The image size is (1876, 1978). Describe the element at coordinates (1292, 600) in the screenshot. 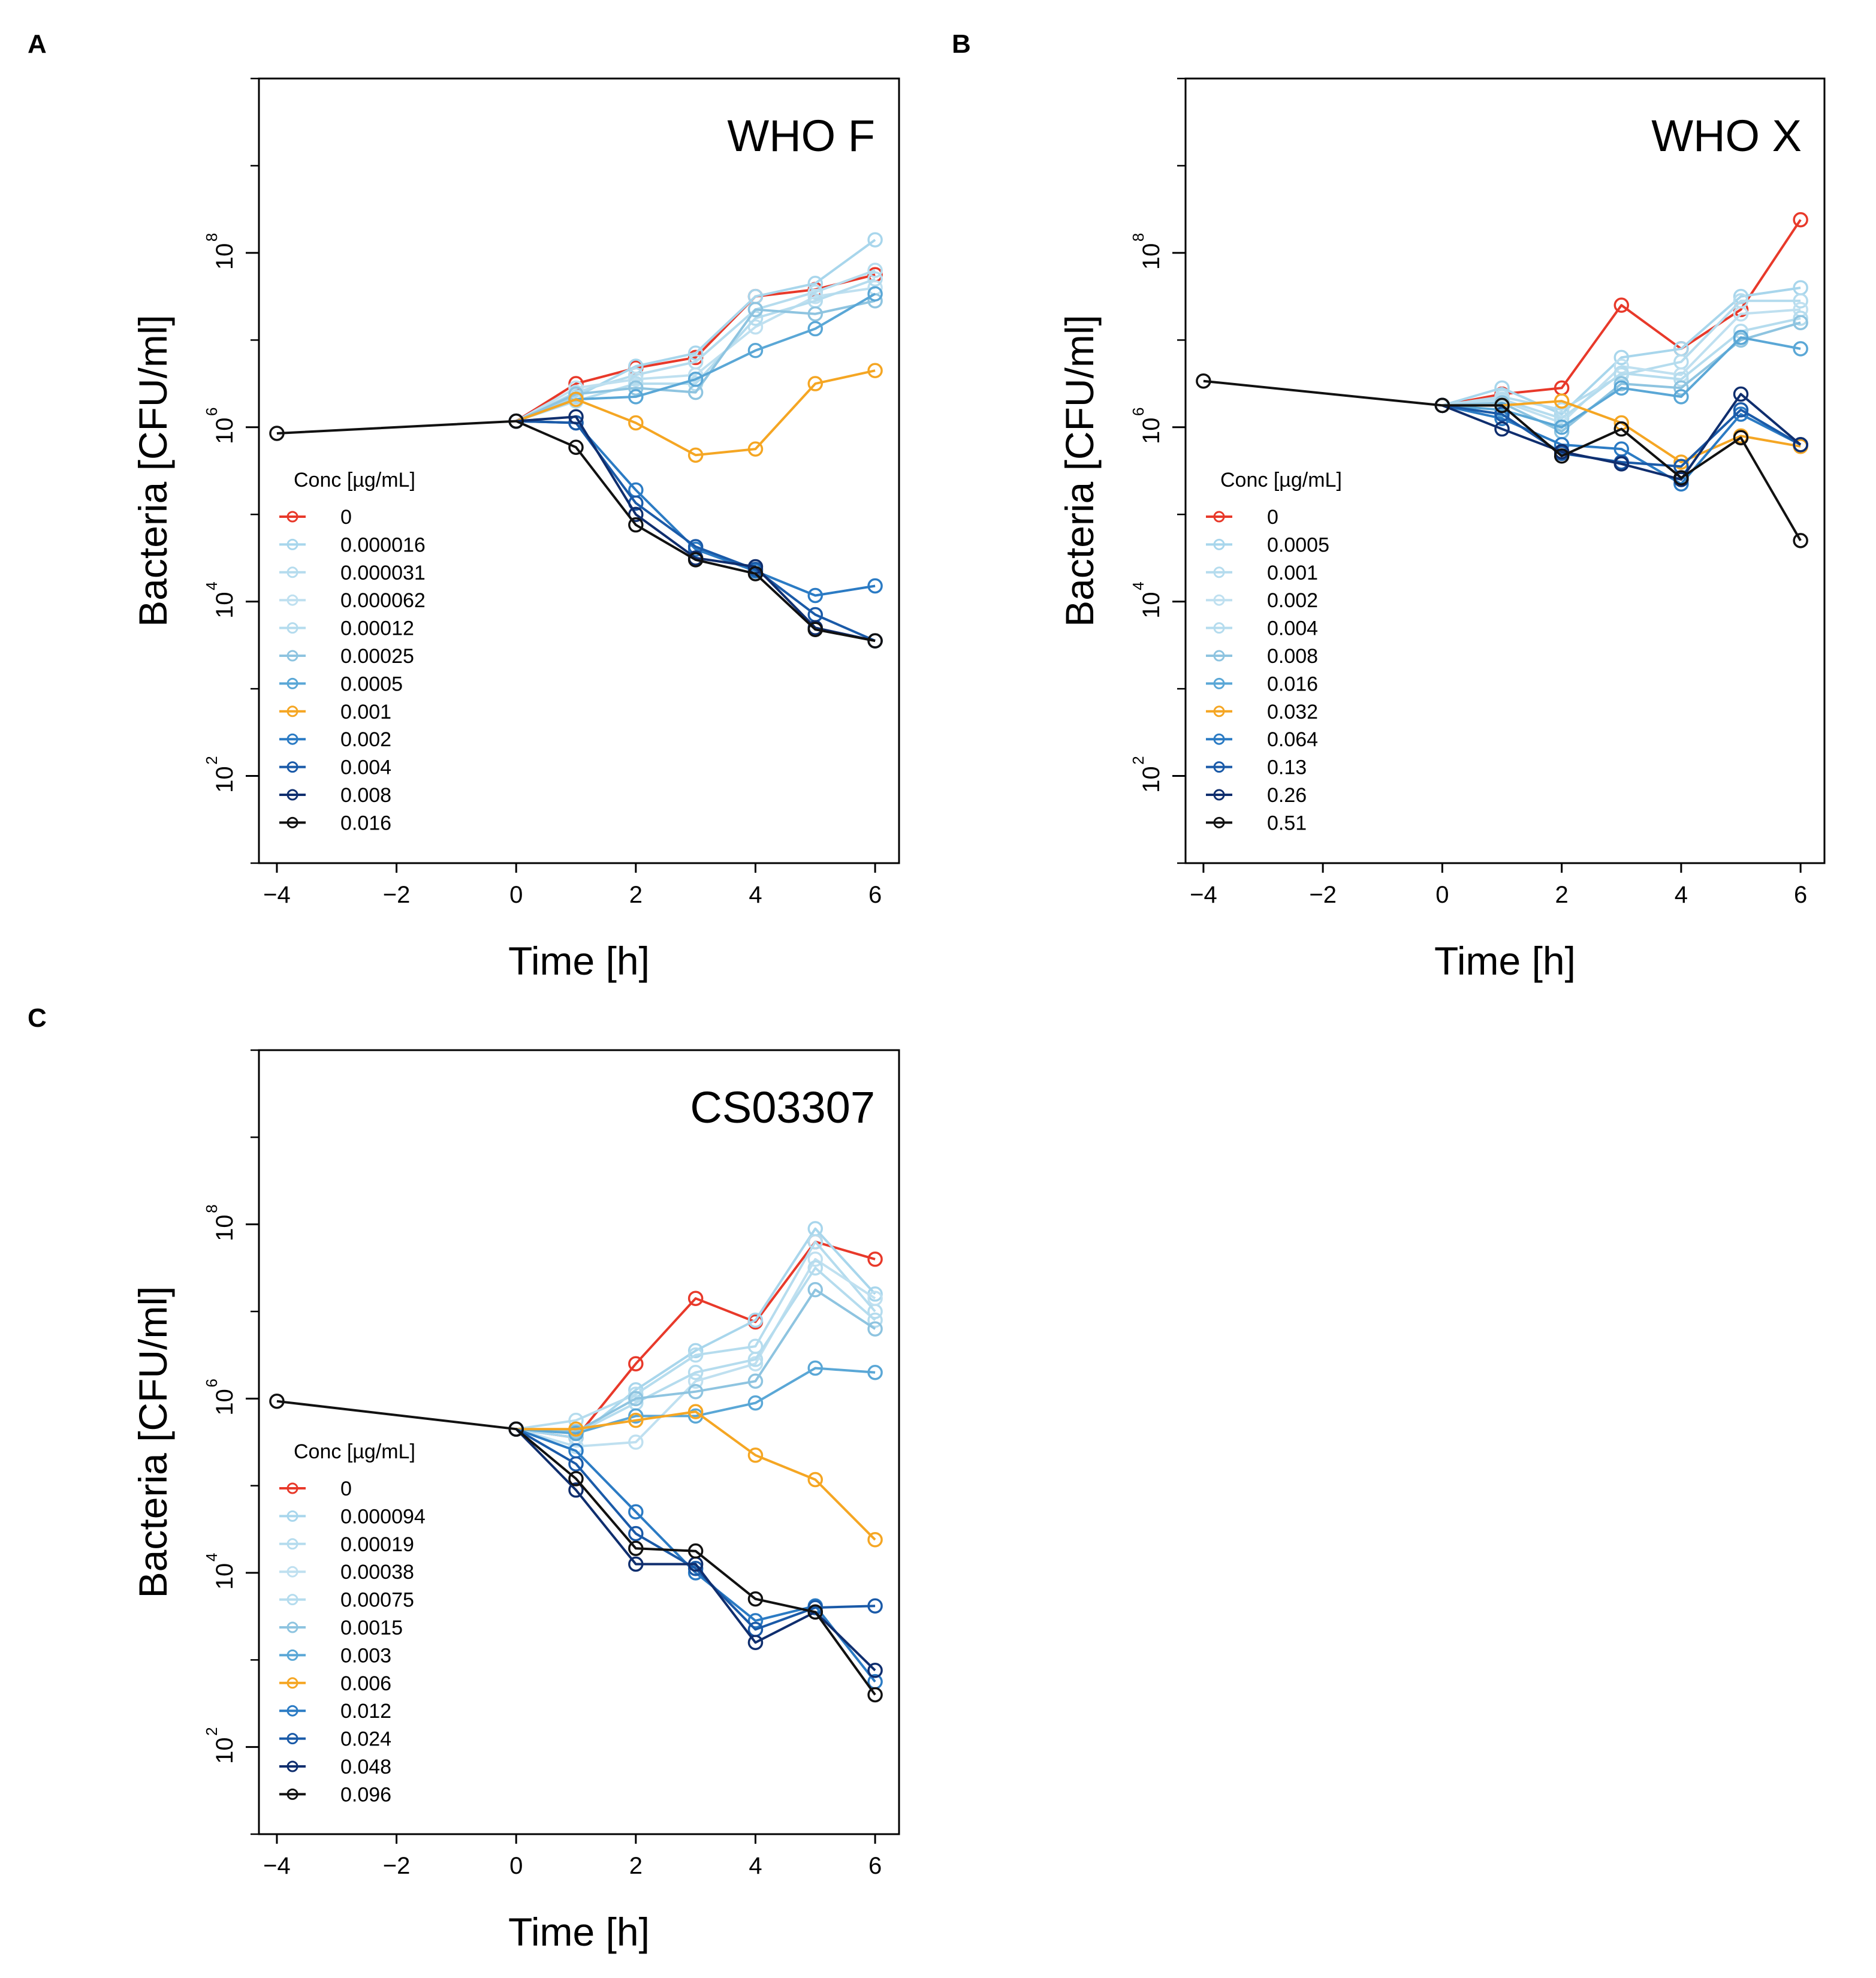

I see `legend-label: 0.002` at that location.